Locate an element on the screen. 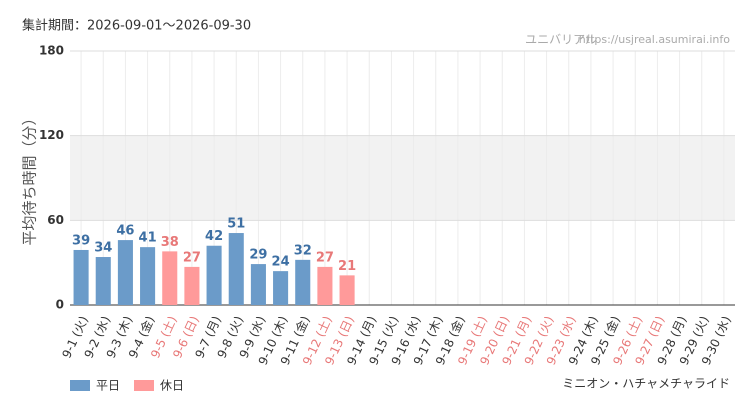 This screenshot has width=750, height=414. y-axis-label: 平均待ち時間（分） is located at coordinates (30, 177).